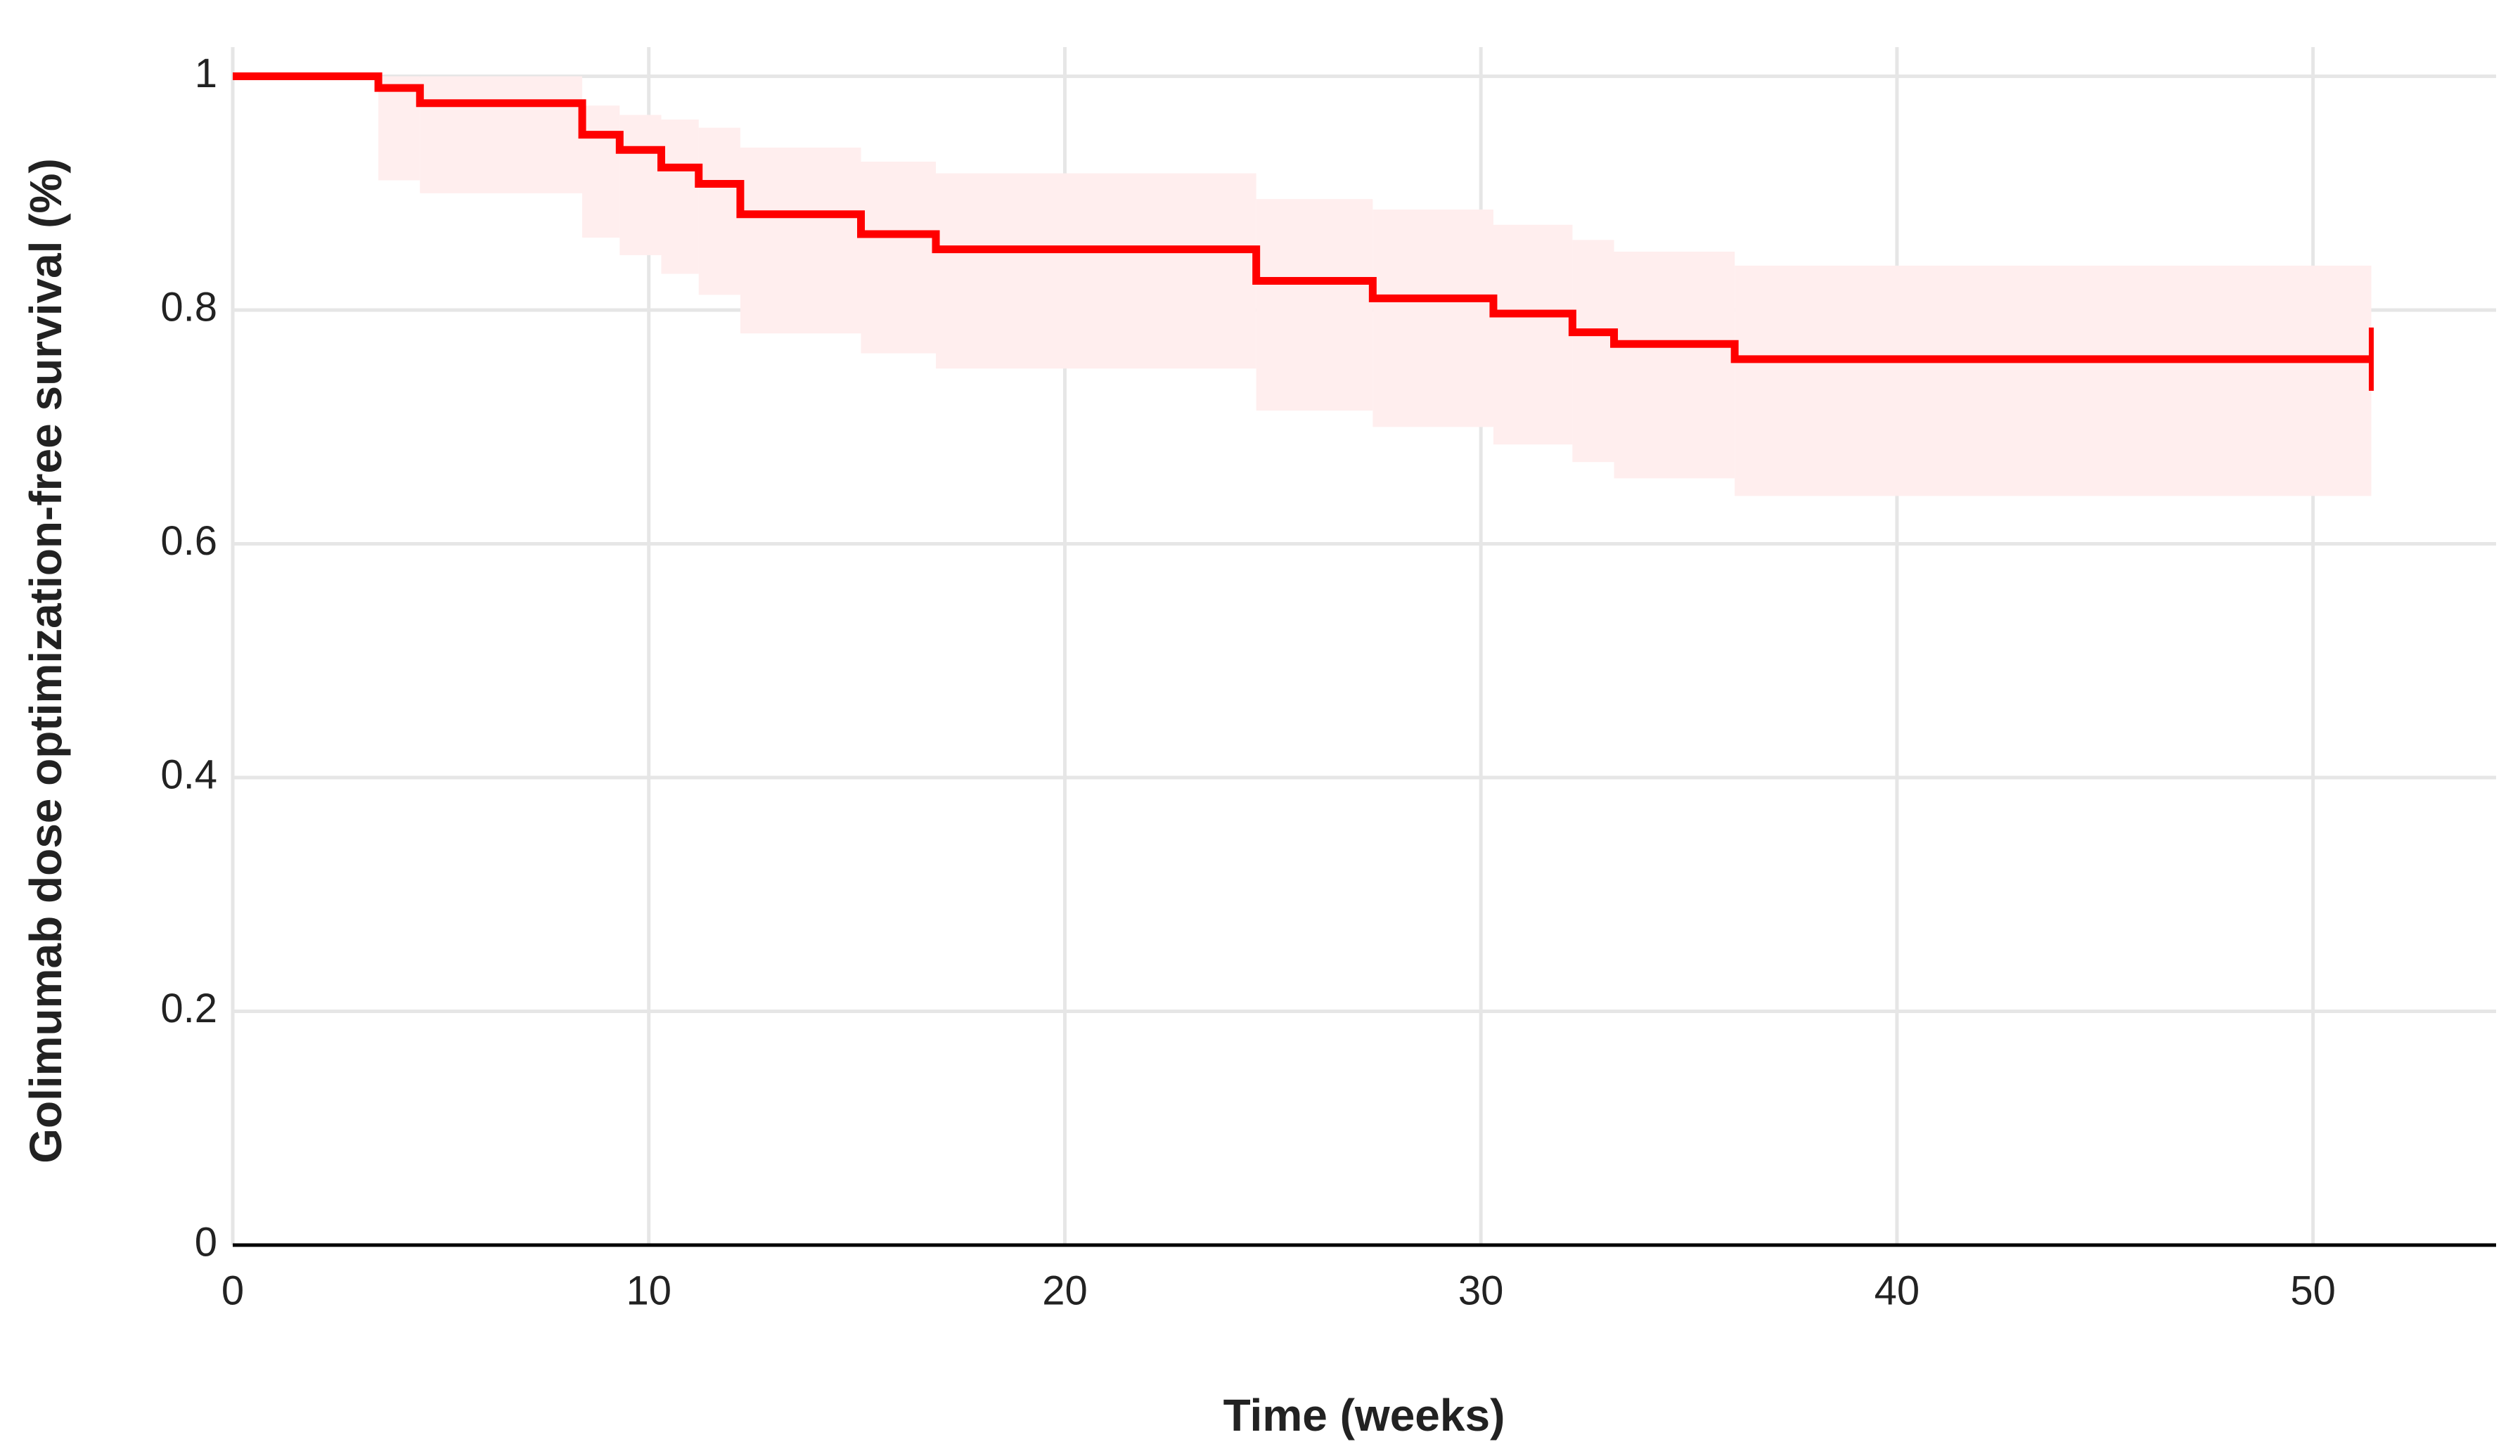 The width and height of the screenshot is (2520, 1456). What do you see at coordinates (188, 774) in the screenshot?
I see `y-tick-label: 0.4` at bounding box center [188, 774].